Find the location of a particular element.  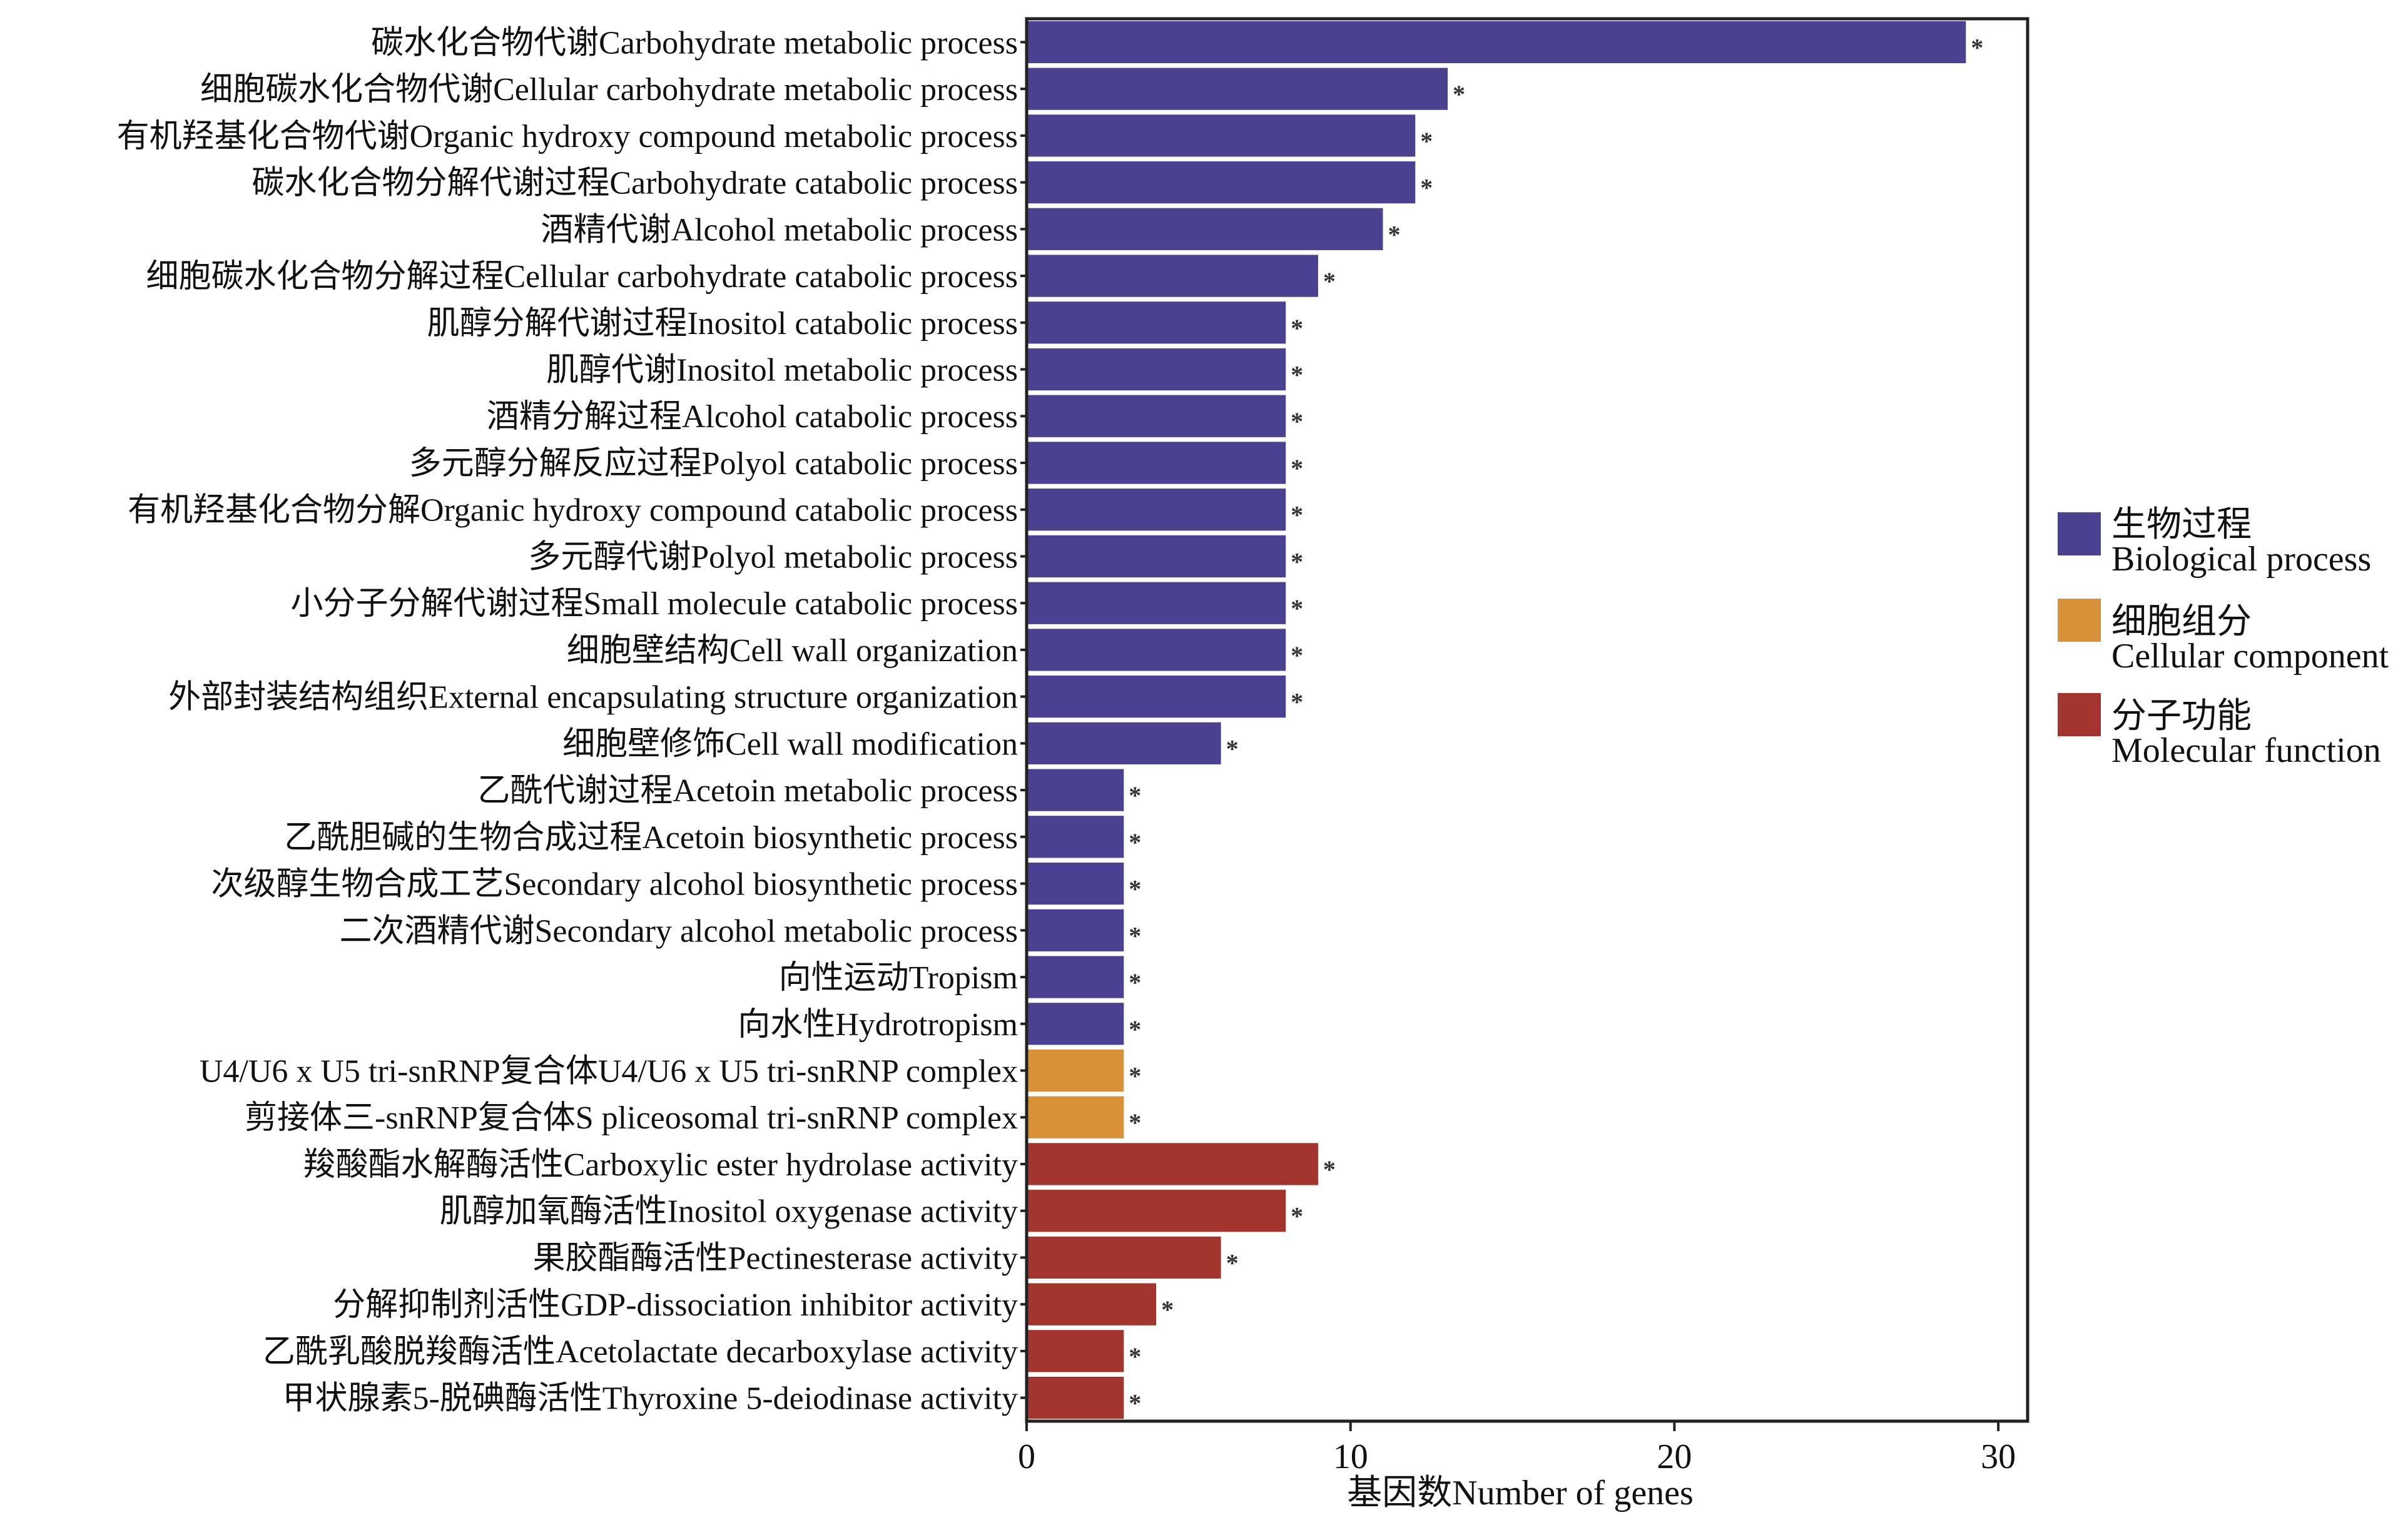

category-label: 多元醇代谢Polyol metabolic process is located at coordinates (773, 557).